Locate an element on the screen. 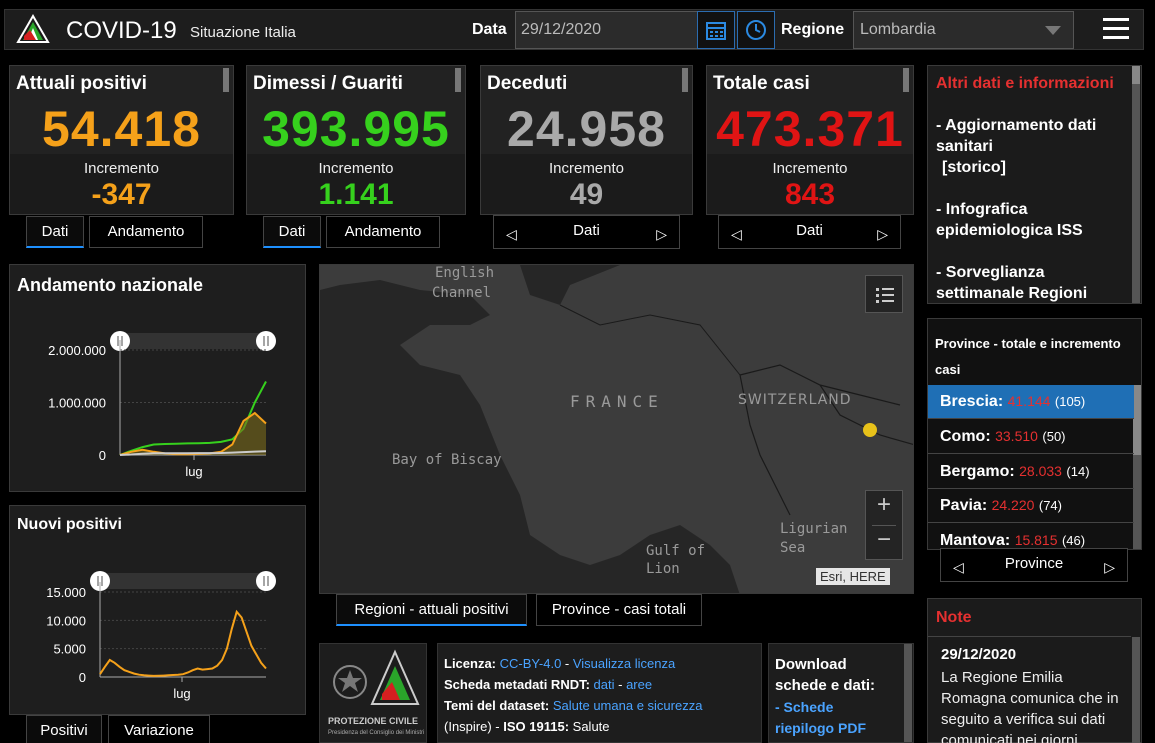 This screenshot has height=743, width=1155. region-select: Lombardia is located at coordinates (963, 30).